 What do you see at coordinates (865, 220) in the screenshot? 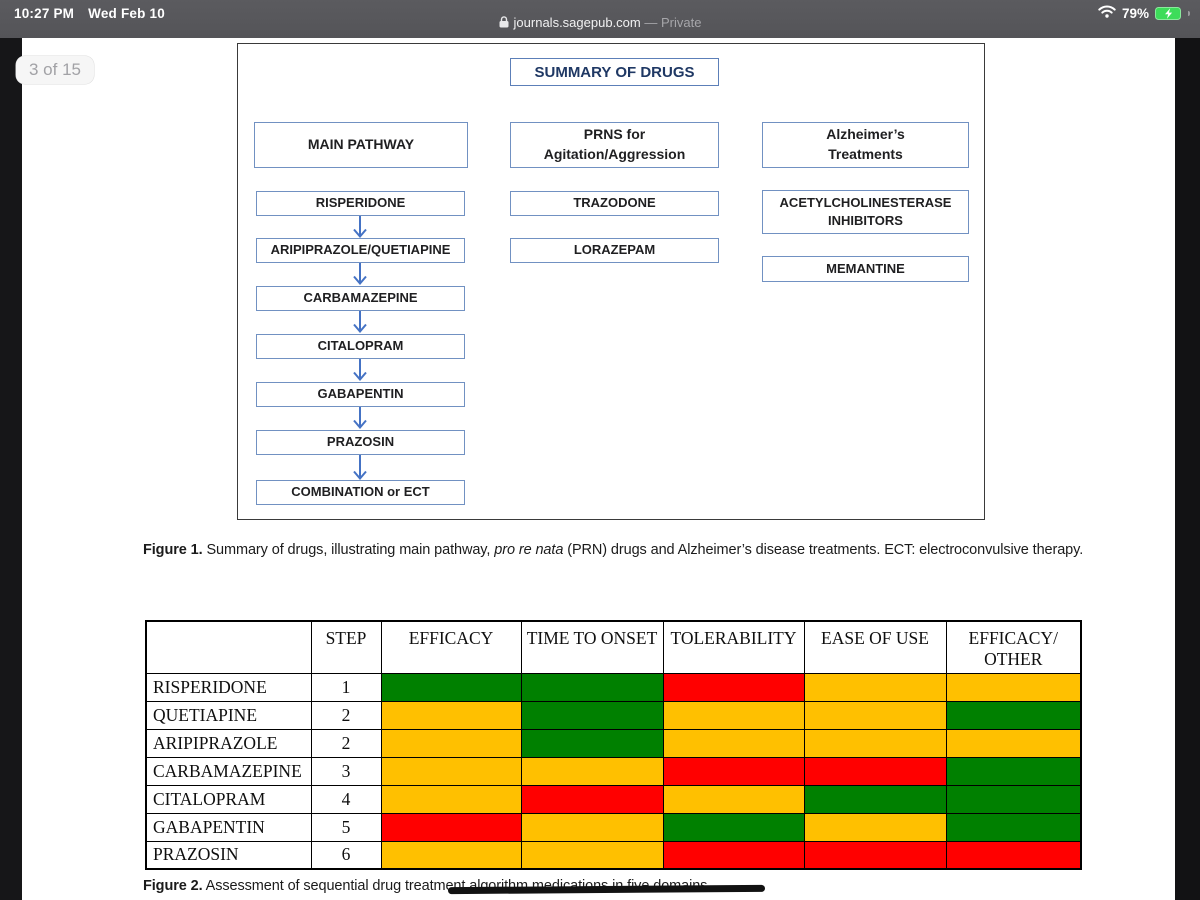
I see `box-line: INHIBITORS` at bounding box center [865, 220].